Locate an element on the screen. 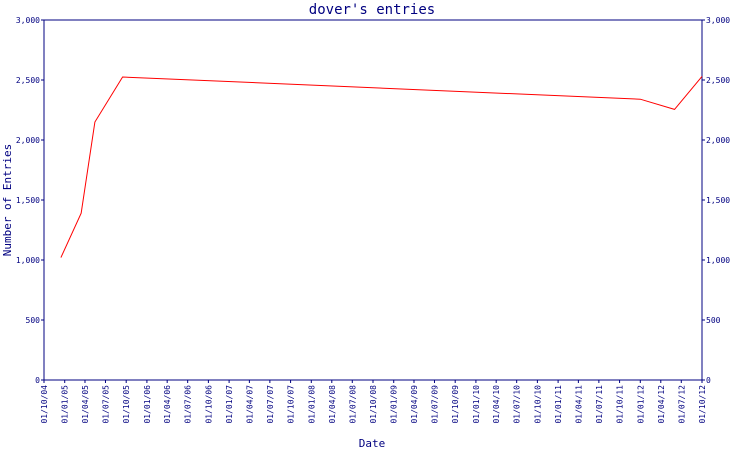 This screenshot has height=450, width=750. x-tick-label: 01/01/07 is located at coordinates (229, 404).